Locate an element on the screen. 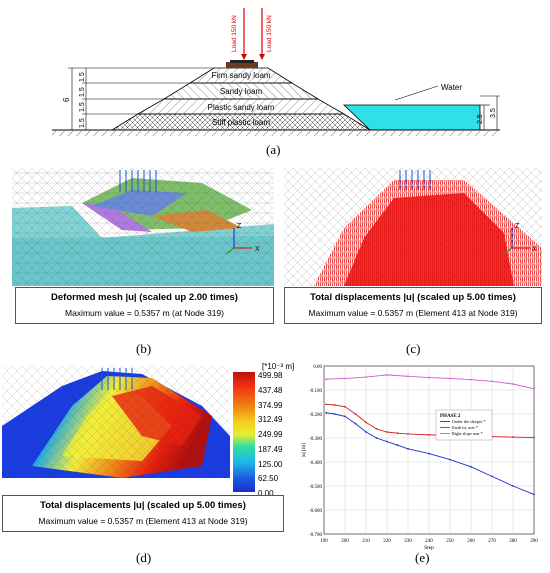  deformed-mesh-model: Z X is located at coordinates (143, 227).